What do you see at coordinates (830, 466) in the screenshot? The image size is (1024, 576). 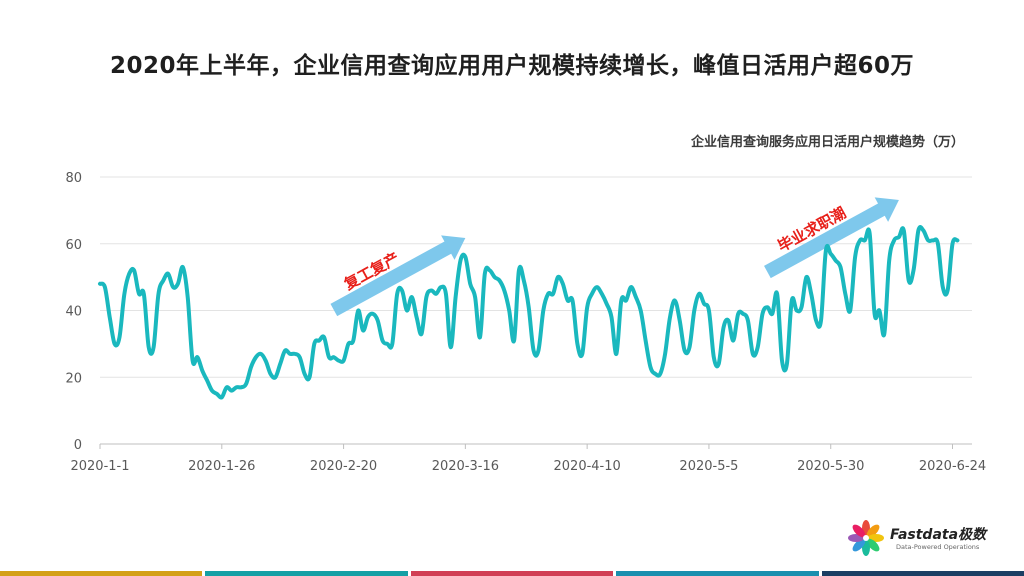 I see `x-tick-label: 2020-5-30` at bounding box center [830, 466].